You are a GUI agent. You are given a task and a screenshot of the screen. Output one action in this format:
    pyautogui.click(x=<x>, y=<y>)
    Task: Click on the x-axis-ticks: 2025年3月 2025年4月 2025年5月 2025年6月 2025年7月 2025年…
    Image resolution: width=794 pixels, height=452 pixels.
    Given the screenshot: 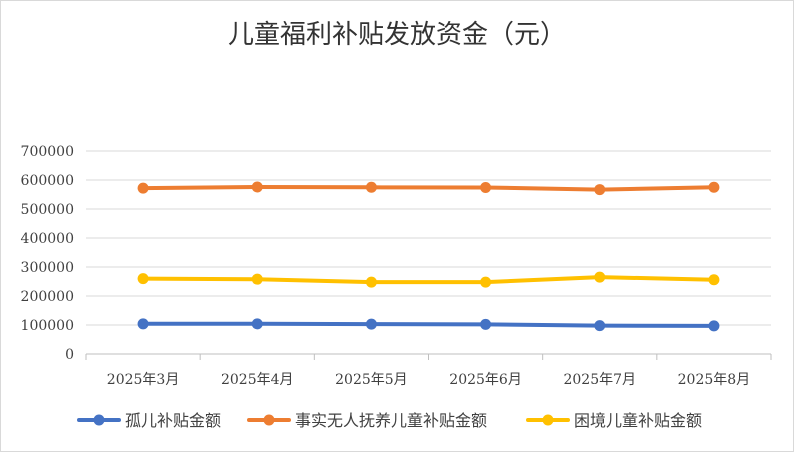 What is the action you would take?
    pyautogui.click(x=428, y=380)
    